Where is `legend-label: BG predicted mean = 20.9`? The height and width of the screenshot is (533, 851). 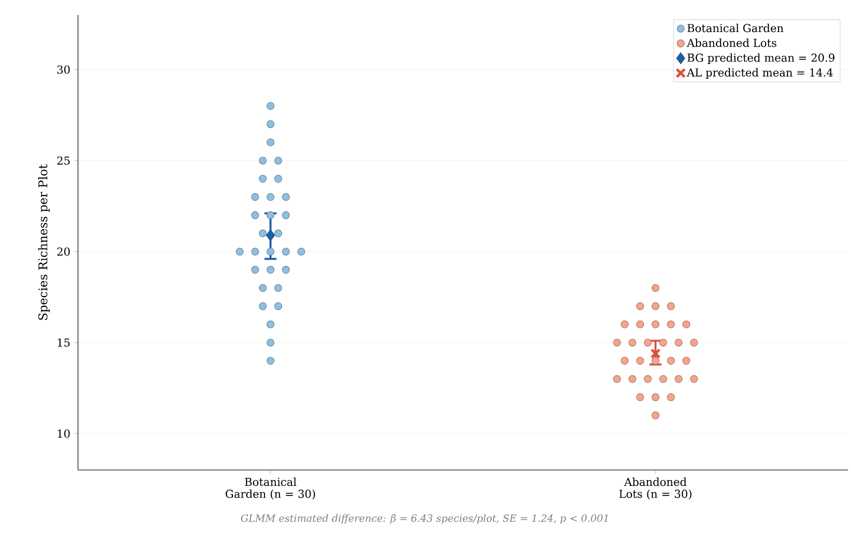
legend-label: BG predicted mean = 20.9 is located at coordinates (760, 58).